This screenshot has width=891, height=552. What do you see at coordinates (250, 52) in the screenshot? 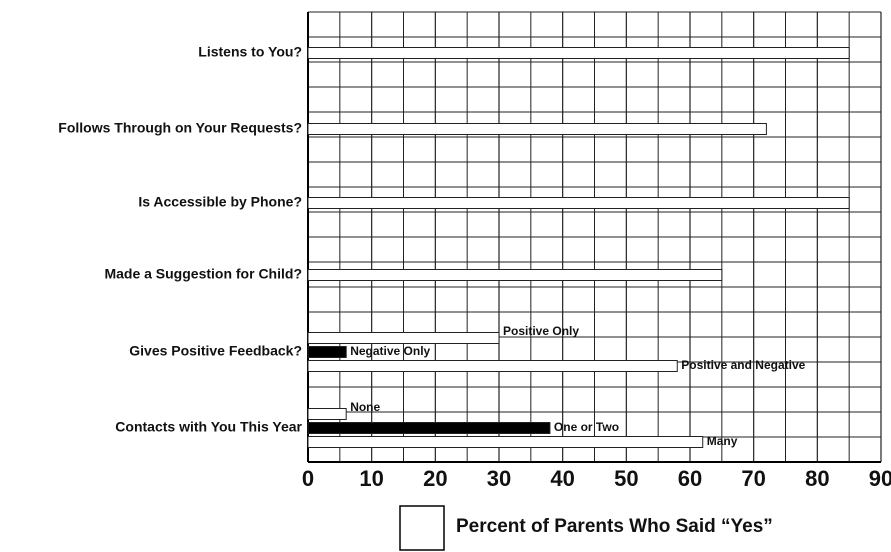
I see `category-label: Listens to You?` at bounding box center [250, 52].